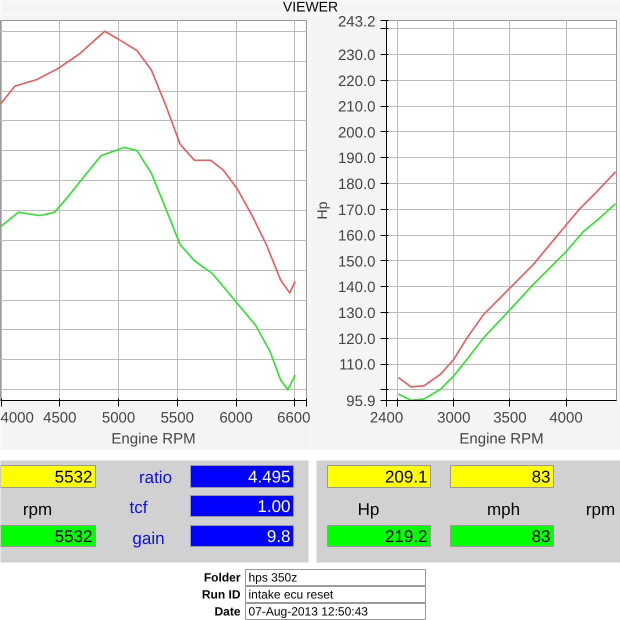 The width and height of the screenshot is (620, 620). What do you see at coordinates (273, 577) in the screenshot?
I see `text: hps 350z` at bounding box center [273, 577].